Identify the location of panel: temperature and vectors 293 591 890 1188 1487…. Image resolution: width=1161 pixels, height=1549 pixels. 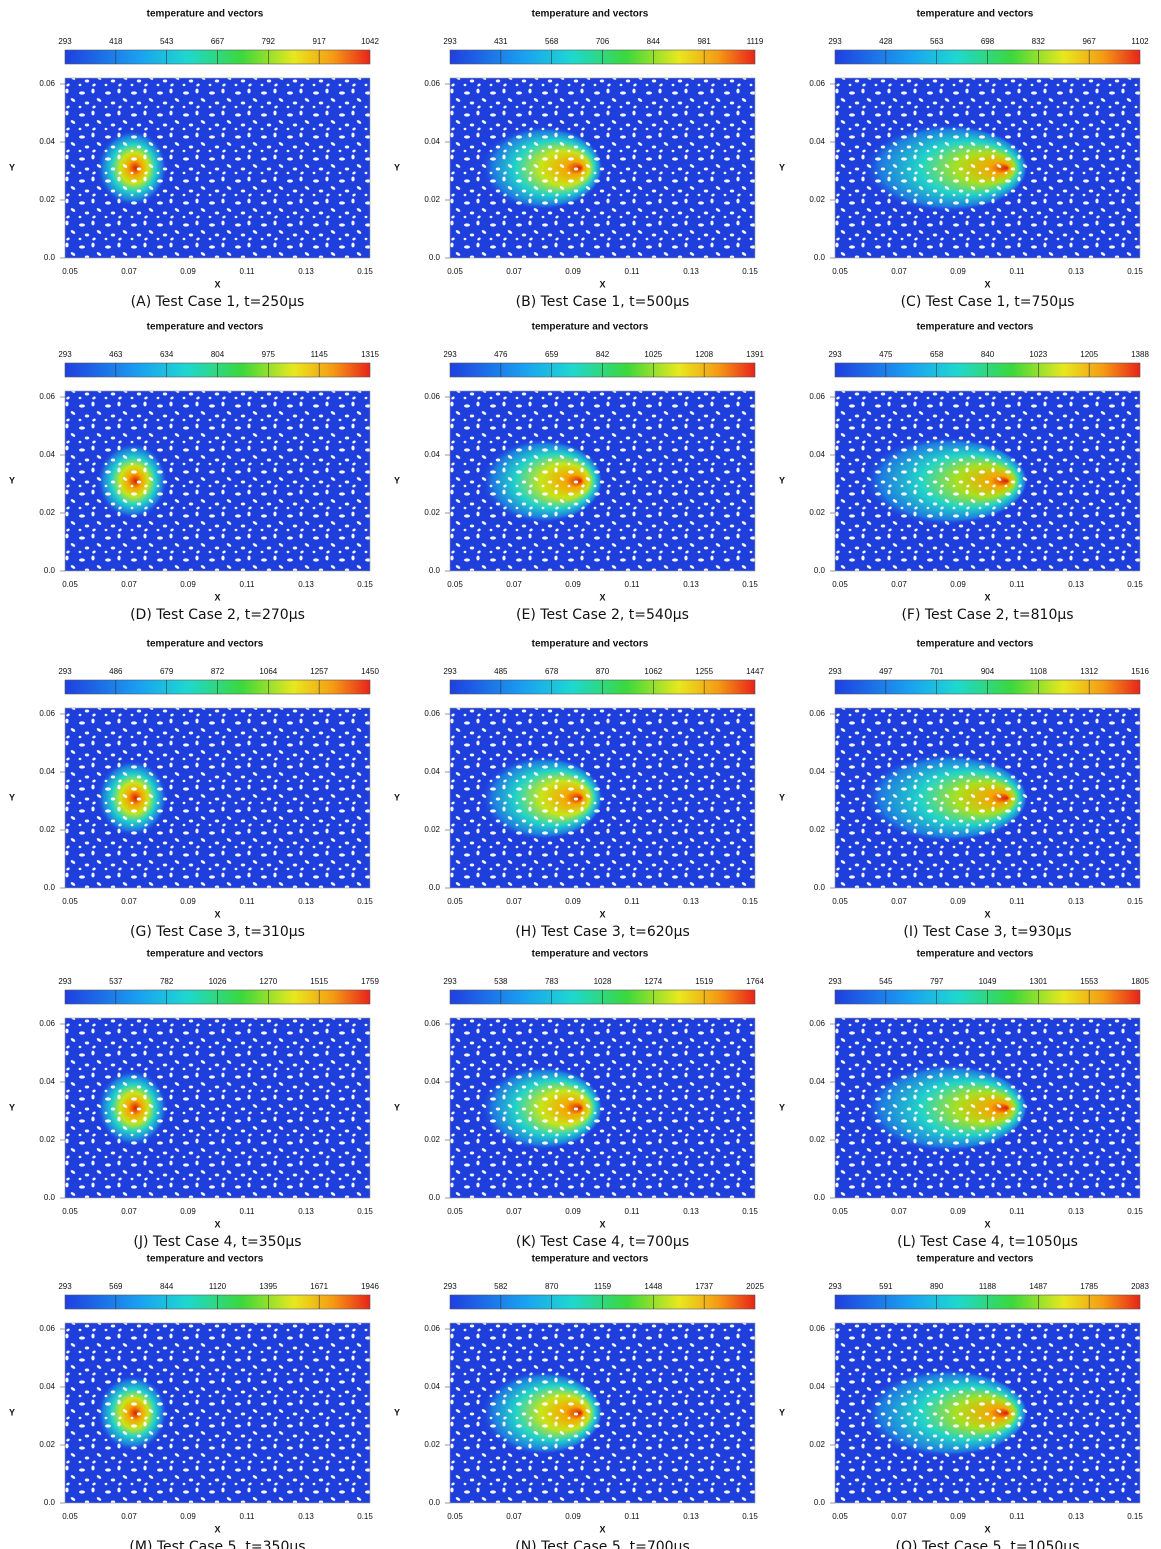
(964, 1401).